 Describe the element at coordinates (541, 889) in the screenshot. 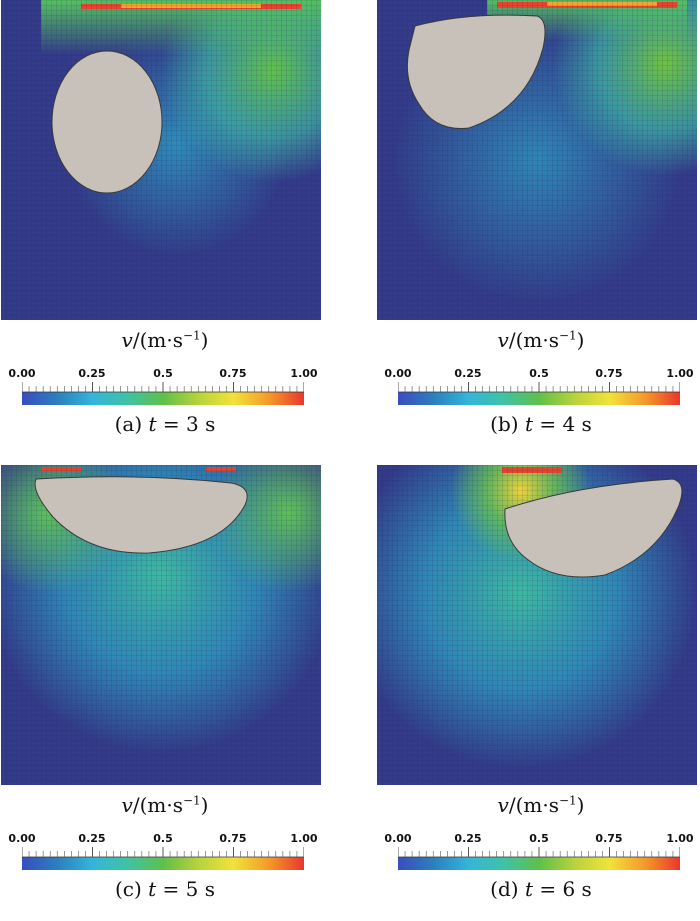

I see `panel-caption: (d) t = 6 s` at that location.